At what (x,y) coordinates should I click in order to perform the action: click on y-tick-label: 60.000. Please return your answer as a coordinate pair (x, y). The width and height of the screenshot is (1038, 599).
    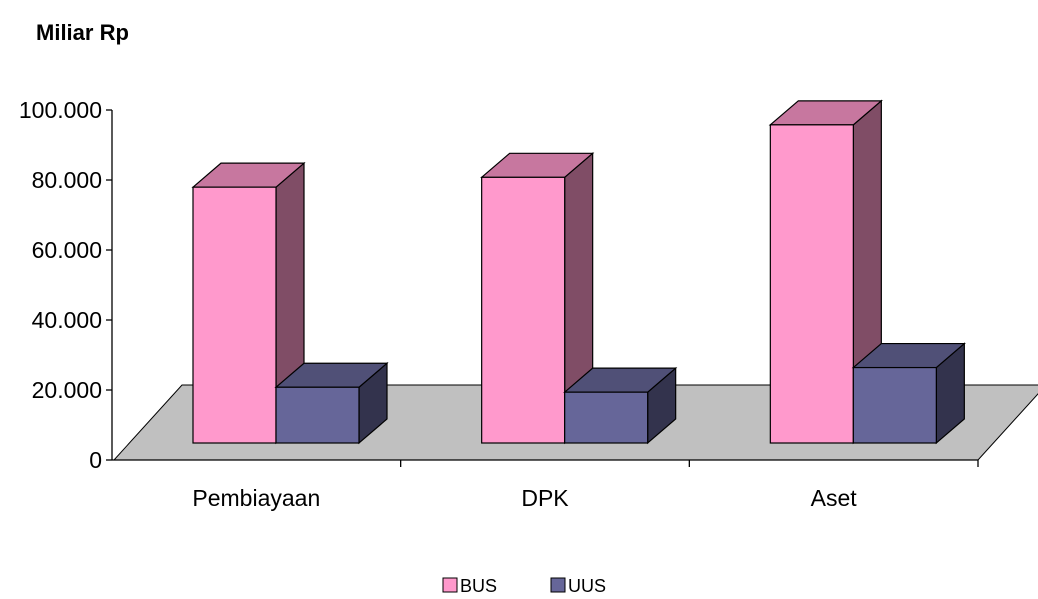
    Looking at the image, I should click on (67, 250).